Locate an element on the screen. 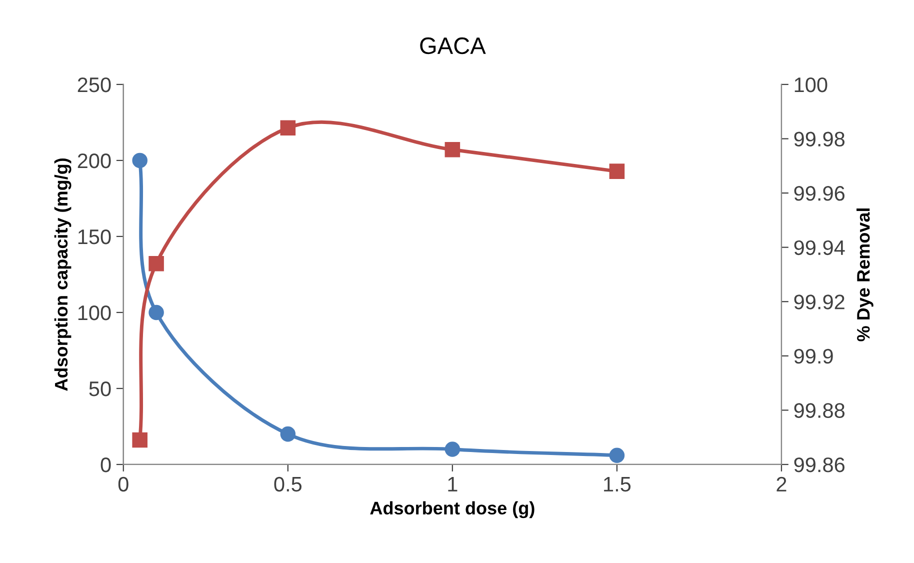 The width and height of the screenshot is (914, 563). y2-tick-label: 99.88 is located at coordinates (819, 410).